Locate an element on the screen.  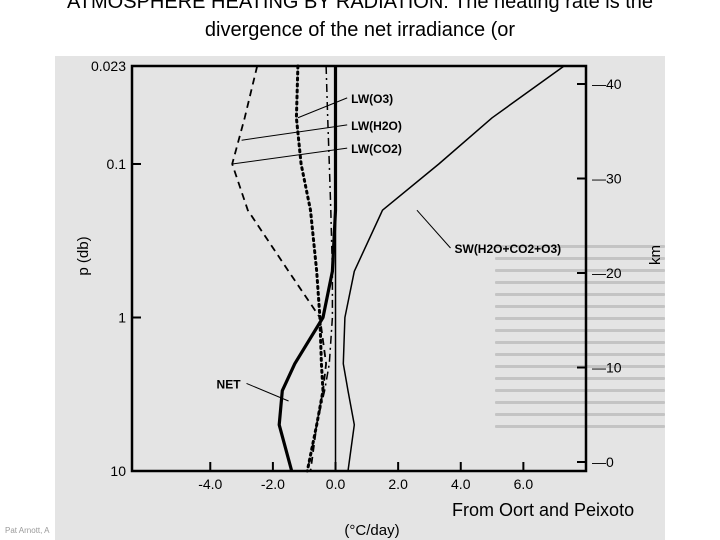
curve-label: LW(CO2) is located at coordinates (376, 149).